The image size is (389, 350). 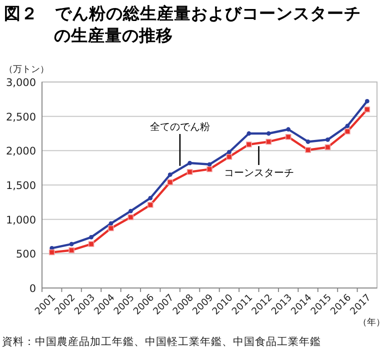 I want to click on y-axis-title: （万トン）, so click(x=26, y=70).